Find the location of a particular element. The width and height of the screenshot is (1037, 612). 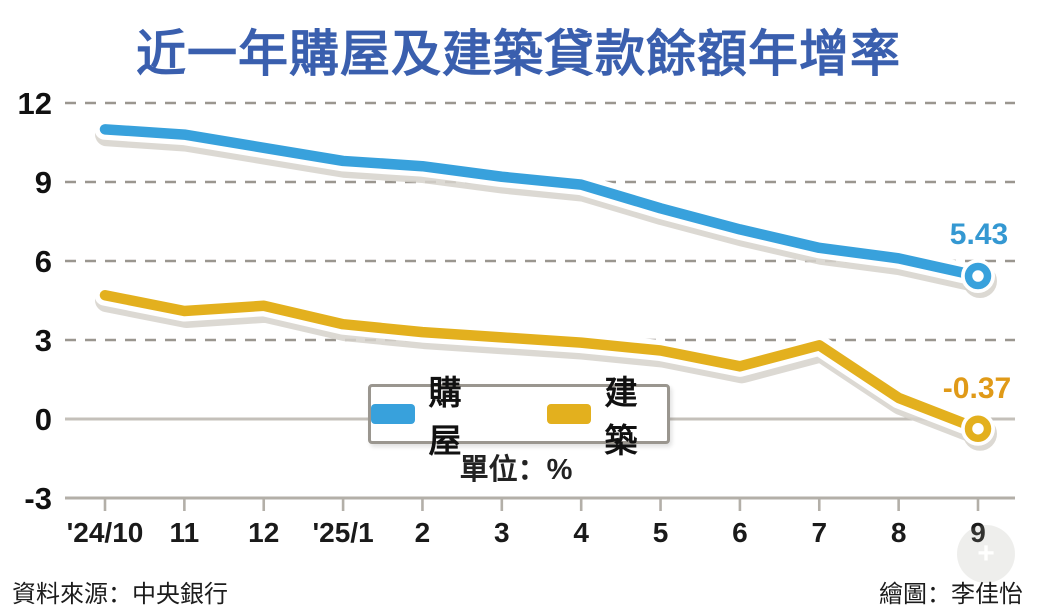

zoom-plus-watermark-icon: + is located at coordinates (986, 554).